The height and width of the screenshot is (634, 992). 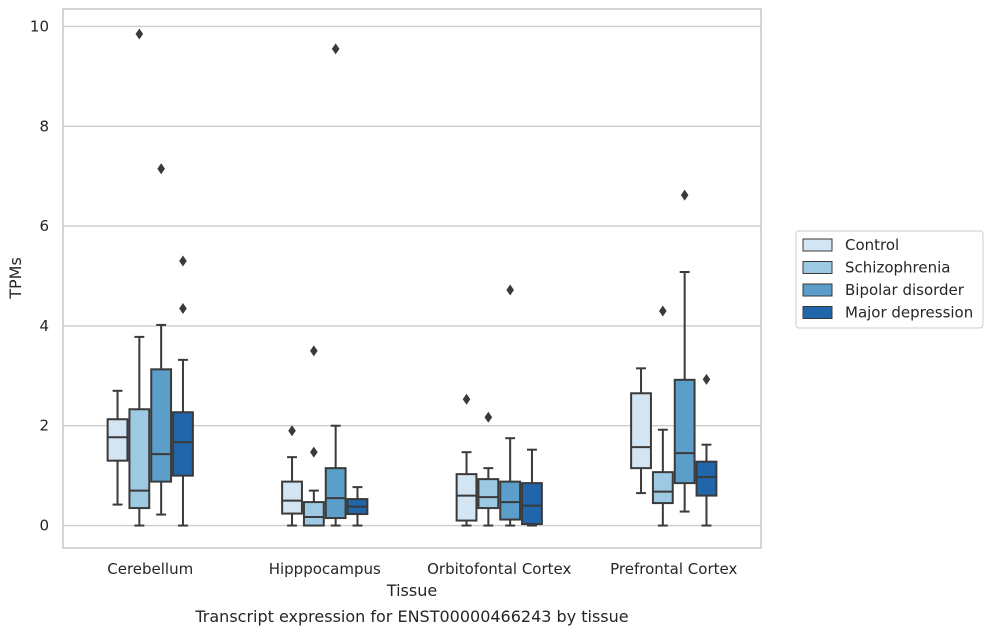 What do you see at coordinates (44, 526) in the screenshot?
I see `y-tick-label: 0` at bounding box center [44, 526].